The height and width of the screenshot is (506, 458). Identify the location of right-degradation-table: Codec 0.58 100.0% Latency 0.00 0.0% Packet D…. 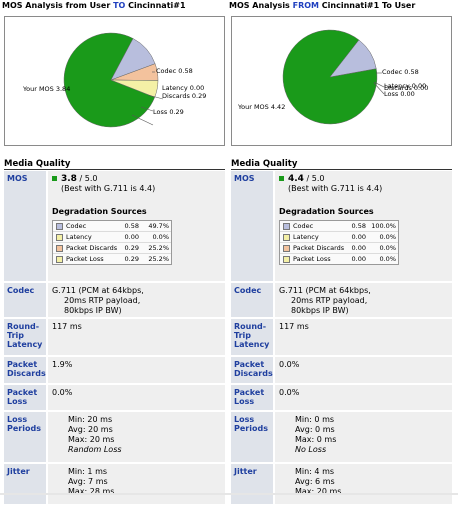
(339, 242).